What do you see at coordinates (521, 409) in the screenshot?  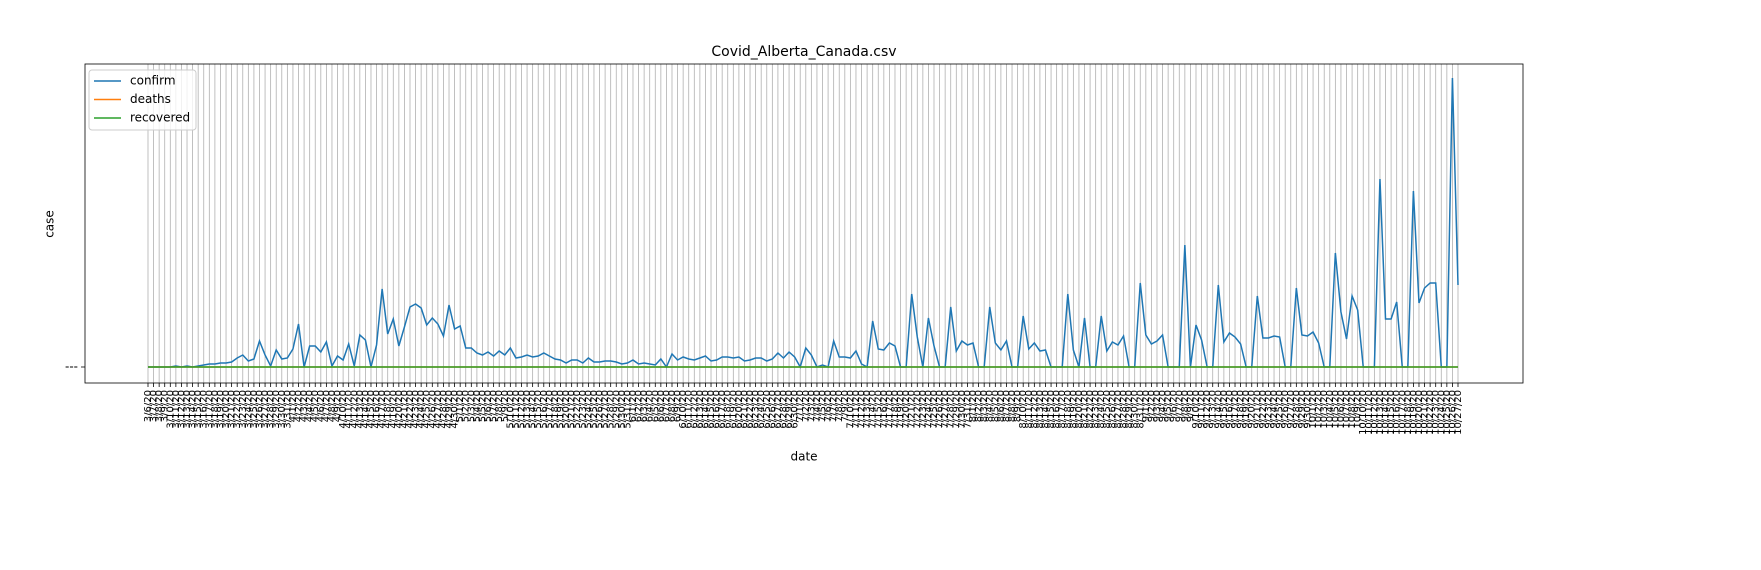 I see `x-tick-label: 5/12/20` at bounding box center [521, 409].